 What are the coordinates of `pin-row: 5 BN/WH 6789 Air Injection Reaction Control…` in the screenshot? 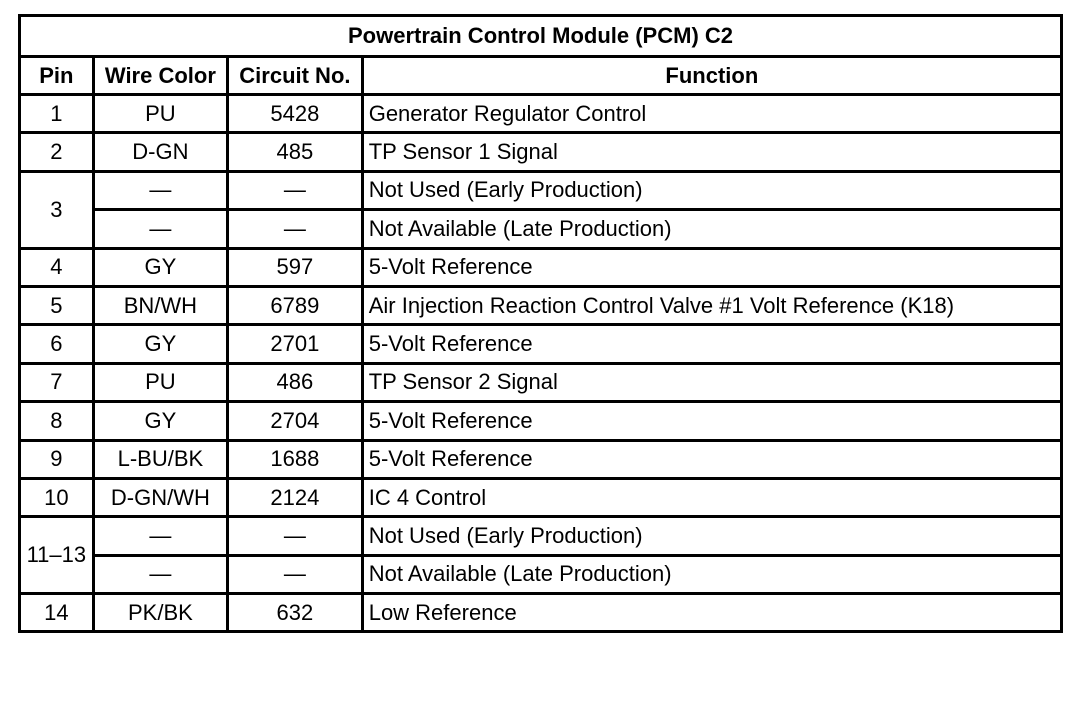 It's located at (541, 305).